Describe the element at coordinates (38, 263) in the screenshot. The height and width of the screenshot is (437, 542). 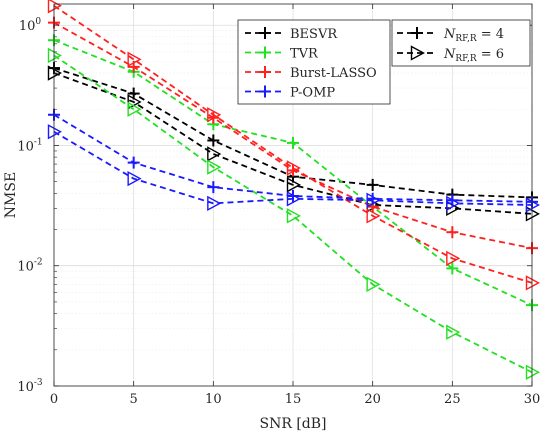
I see `y-tick-exponent: -2` at that location.